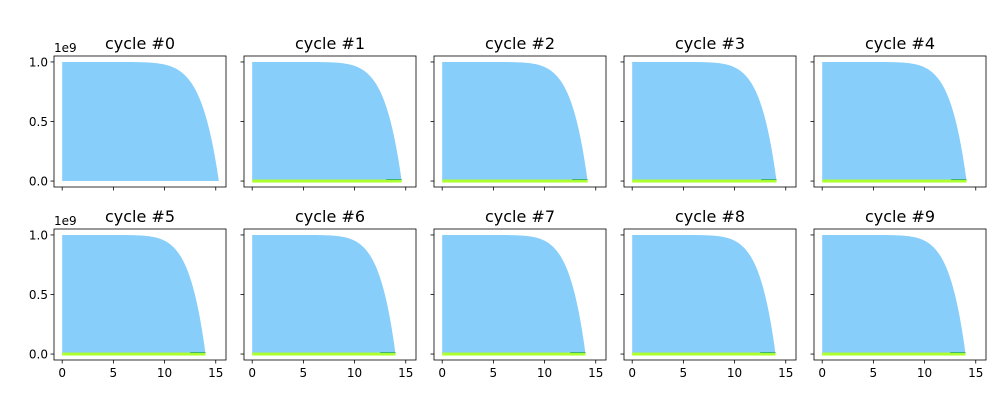  I want to click on subplot-title-cycle-5: cycle #5, so click(140, 216).